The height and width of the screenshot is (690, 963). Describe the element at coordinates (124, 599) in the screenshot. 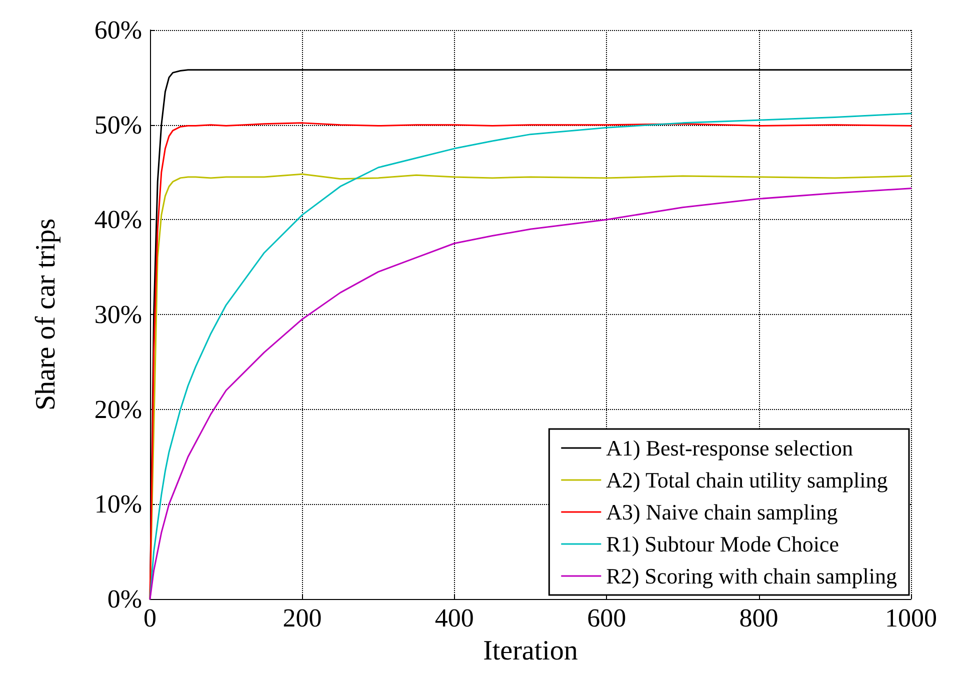

I see `y-tick-label: 0%` at that location.